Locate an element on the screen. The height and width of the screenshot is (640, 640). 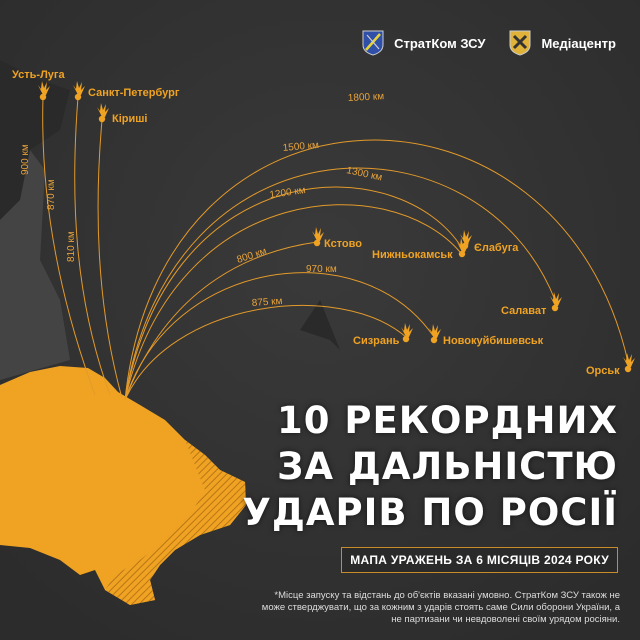
city-orsk: Орськ is located at coordinates (603, 371).